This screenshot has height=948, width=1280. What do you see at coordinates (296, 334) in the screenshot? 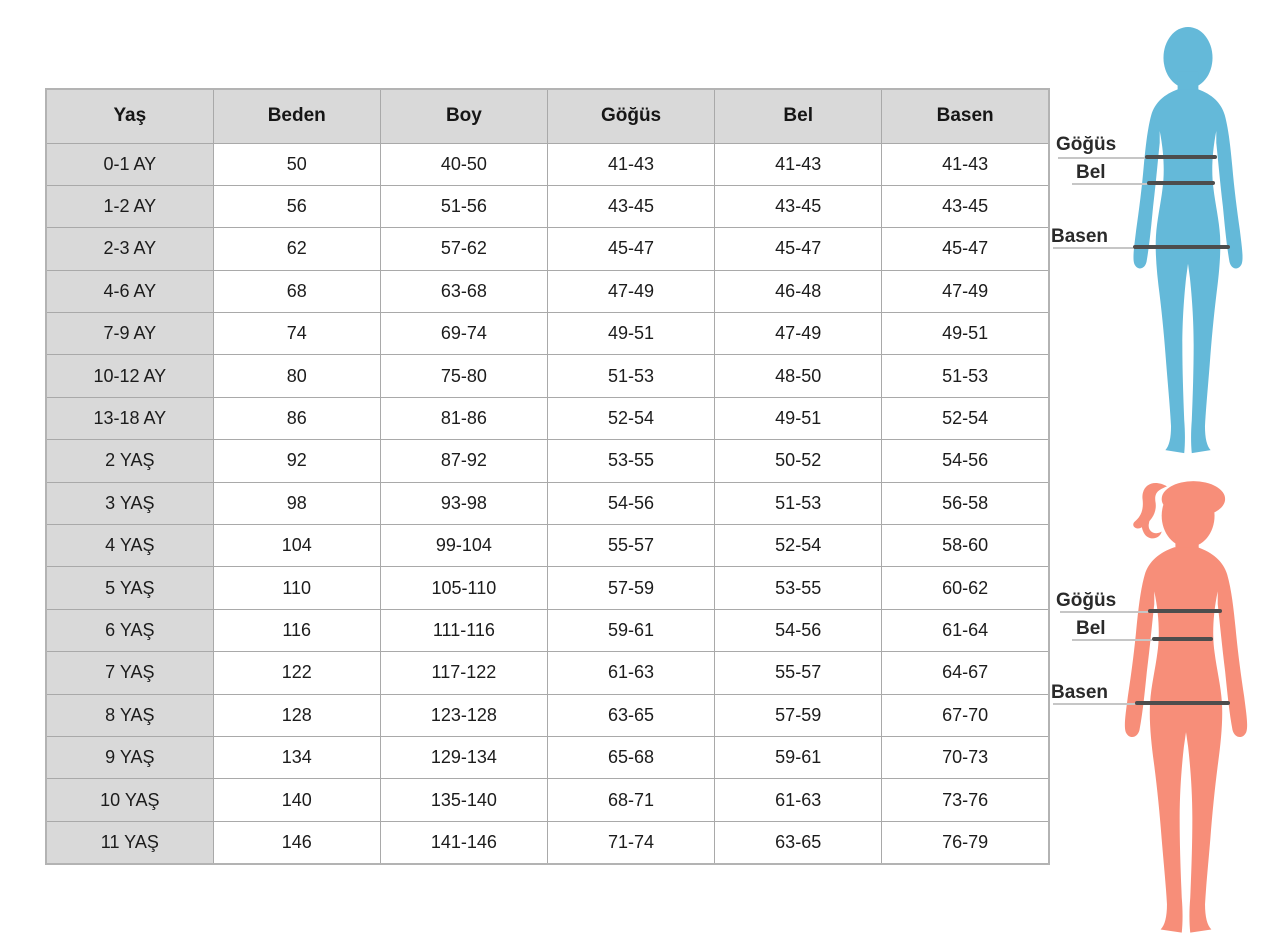
I see `value-cell: 74` at bounding box center [296, 334].